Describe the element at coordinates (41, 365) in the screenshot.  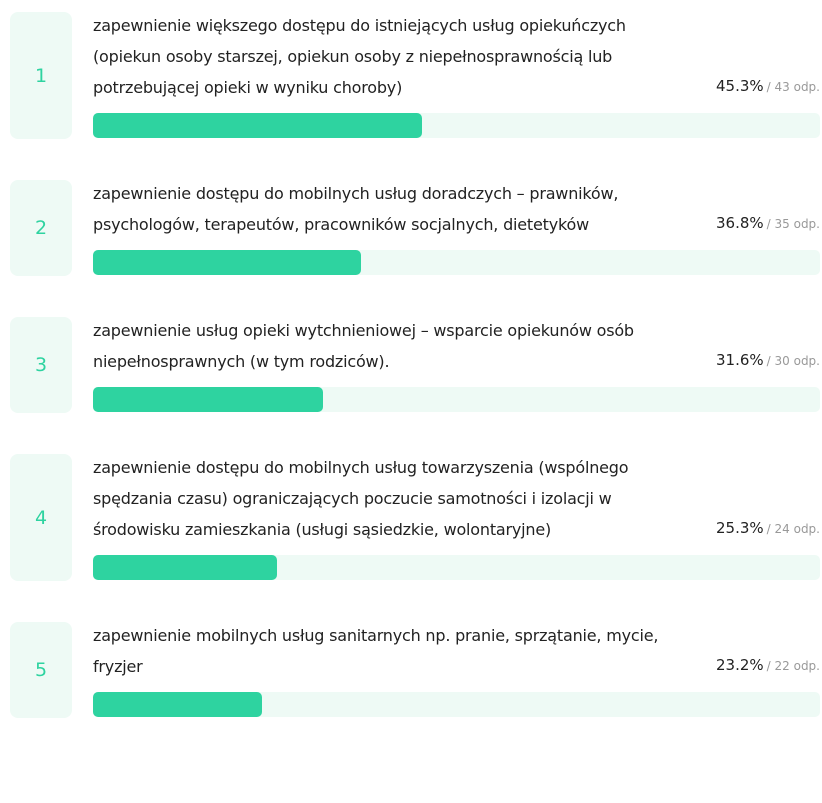
I see `rank: 3` at that location.